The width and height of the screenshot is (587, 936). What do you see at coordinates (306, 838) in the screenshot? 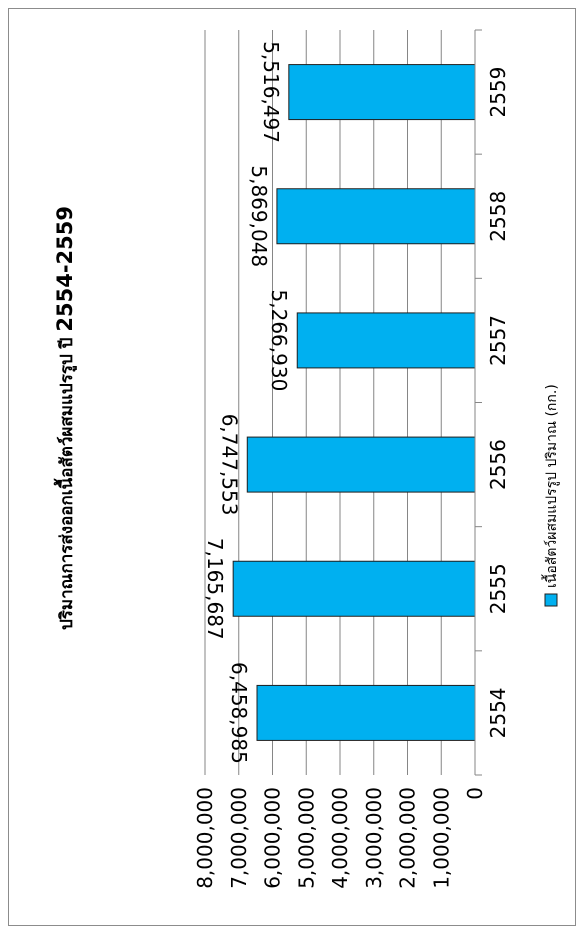
I see `value-tick-label: 5,000,000` at bounding box center [306, 838].